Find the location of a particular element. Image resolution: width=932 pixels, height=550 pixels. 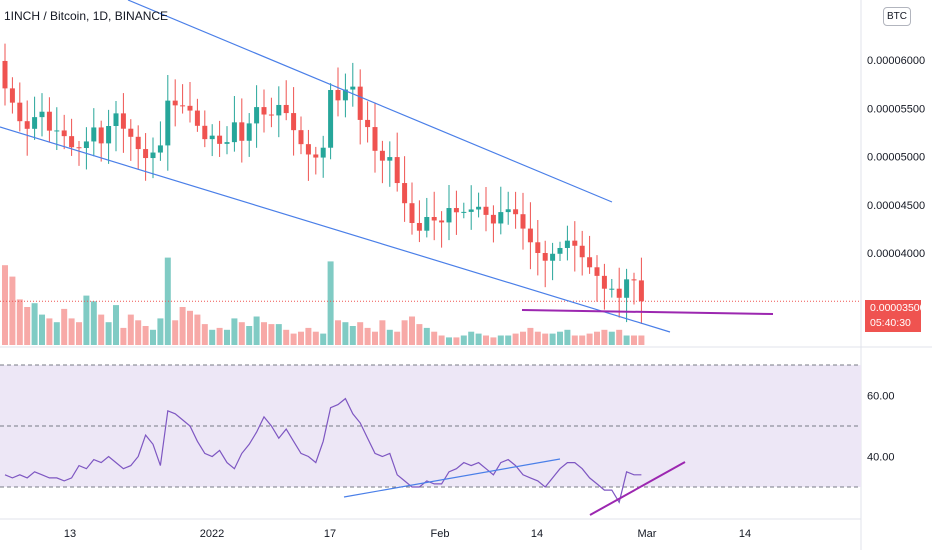

rsi-line is located at coordinates (323, 450).